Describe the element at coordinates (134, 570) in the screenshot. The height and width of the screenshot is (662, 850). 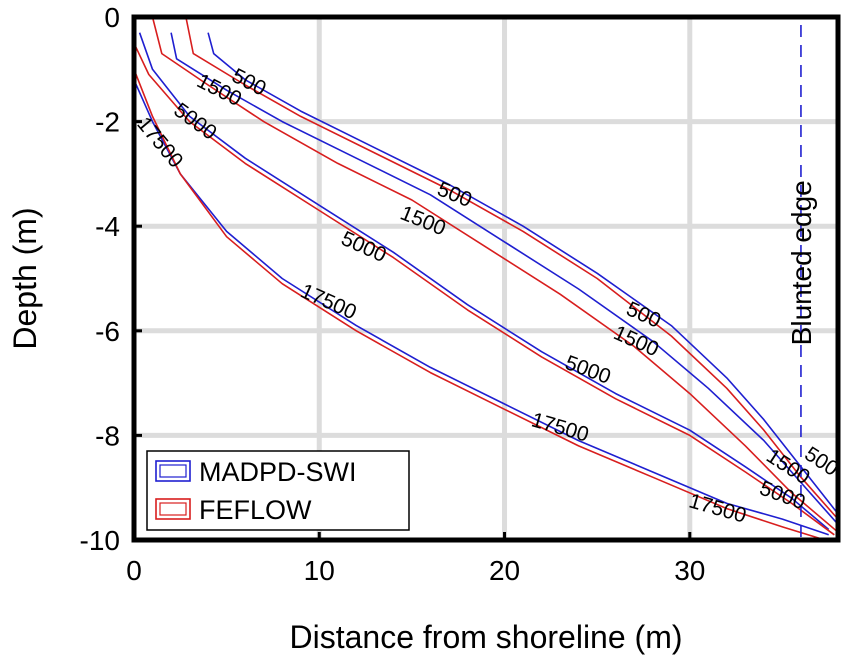
I see `x-tick-label: 0` at that location.